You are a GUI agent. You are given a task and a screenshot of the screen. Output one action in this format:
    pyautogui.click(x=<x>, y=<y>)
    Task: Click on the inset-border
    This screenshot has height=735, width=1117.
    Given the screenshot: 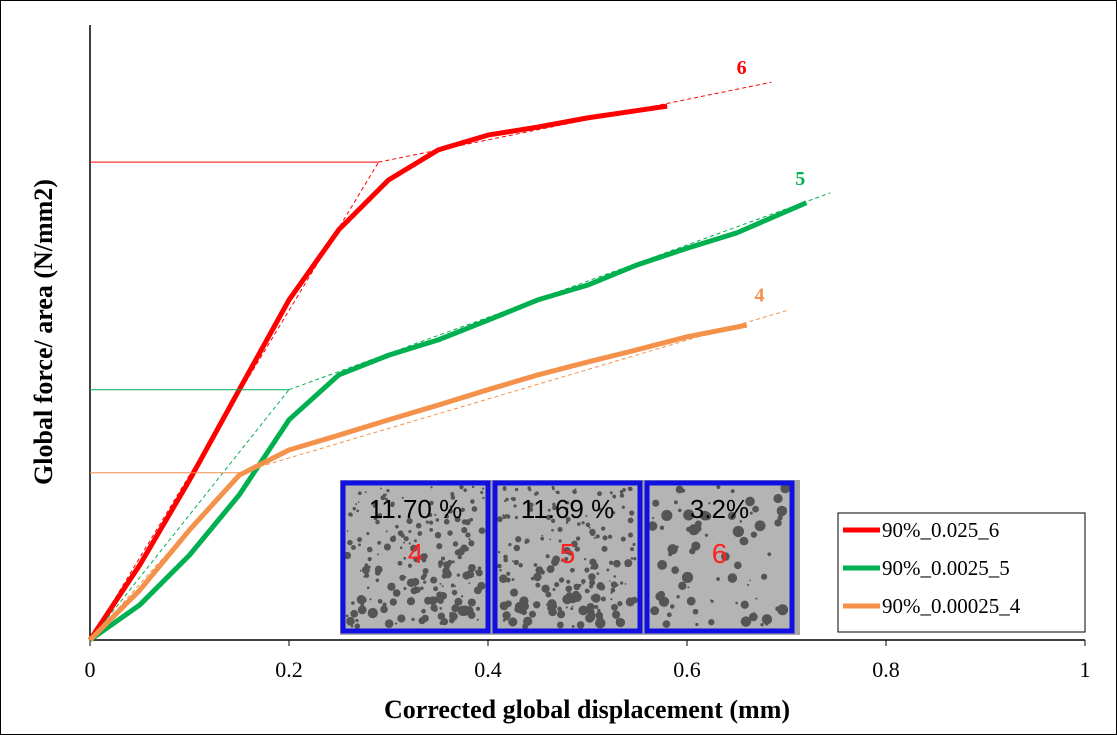 What is the action you would take?
    pyautogui.click(x=567, y=557)
    